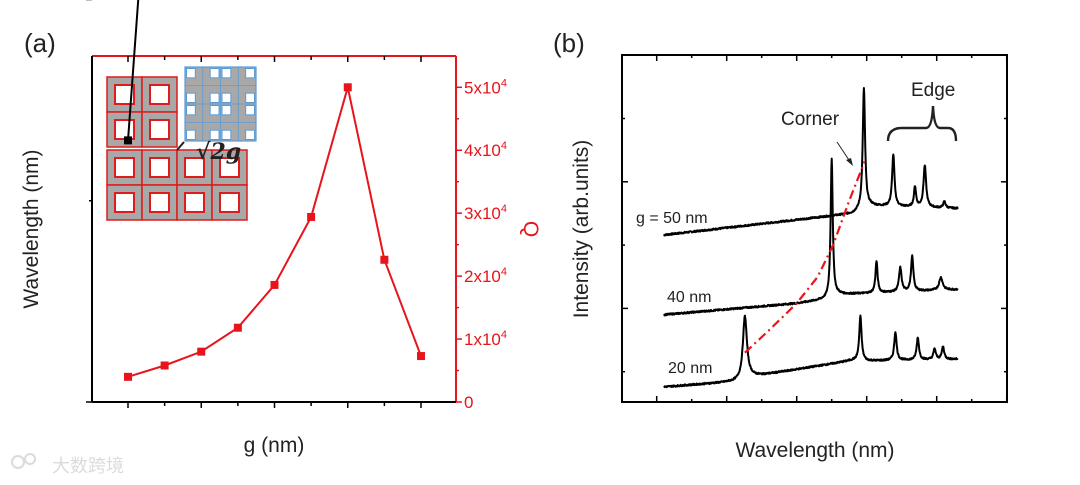  Describe the element at coordinates (482, 213) in the screenshot. I see `y2-tick-base: 3x10` at that location.